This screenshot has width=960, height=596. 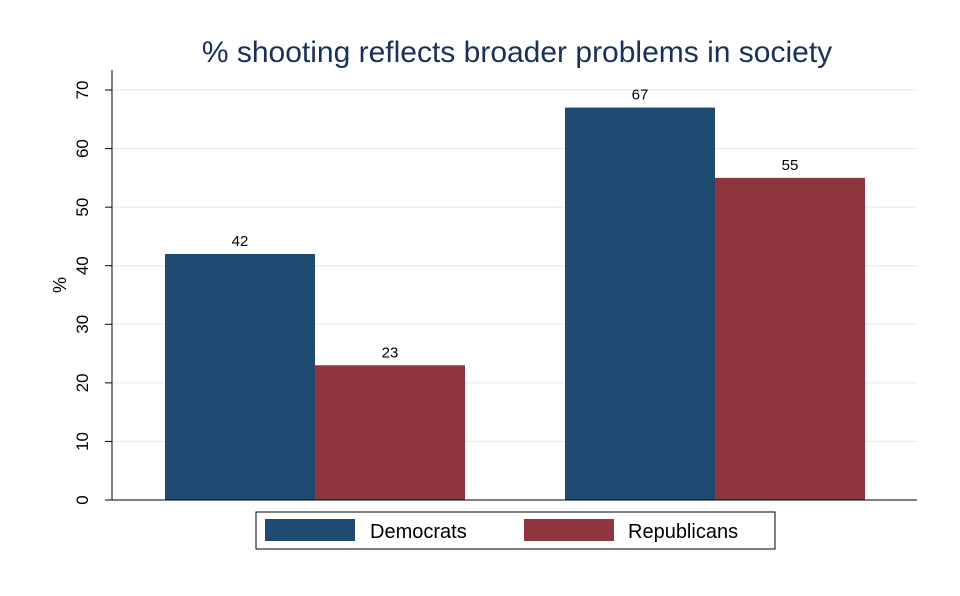 I want to click on data-label: 23, so click(x=390, y=352).